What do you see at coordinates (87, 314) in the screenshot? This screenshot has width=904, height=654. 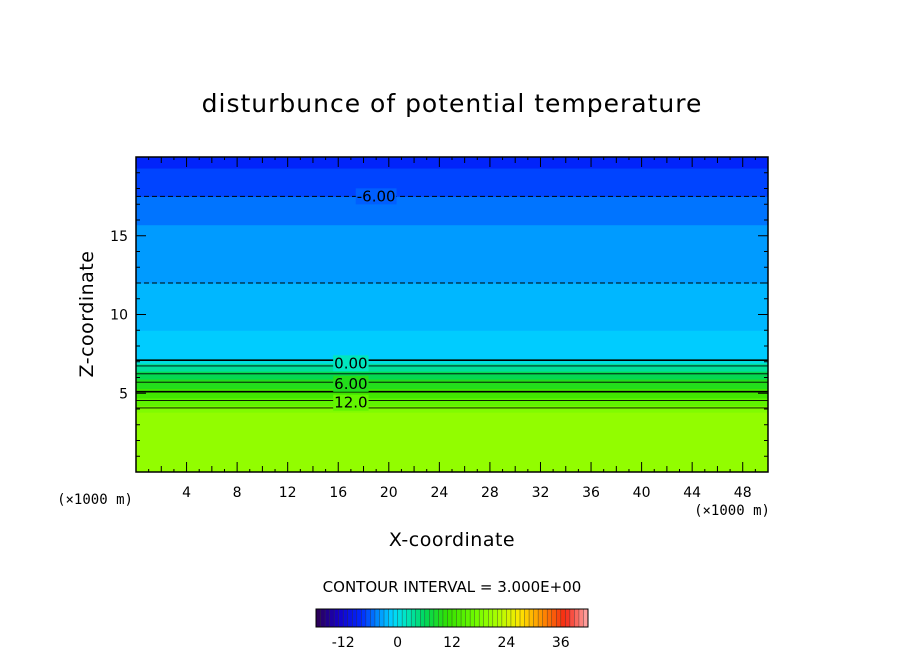 I see `y-axis-label: Z-coordinate` at bounding box center [87, 314].